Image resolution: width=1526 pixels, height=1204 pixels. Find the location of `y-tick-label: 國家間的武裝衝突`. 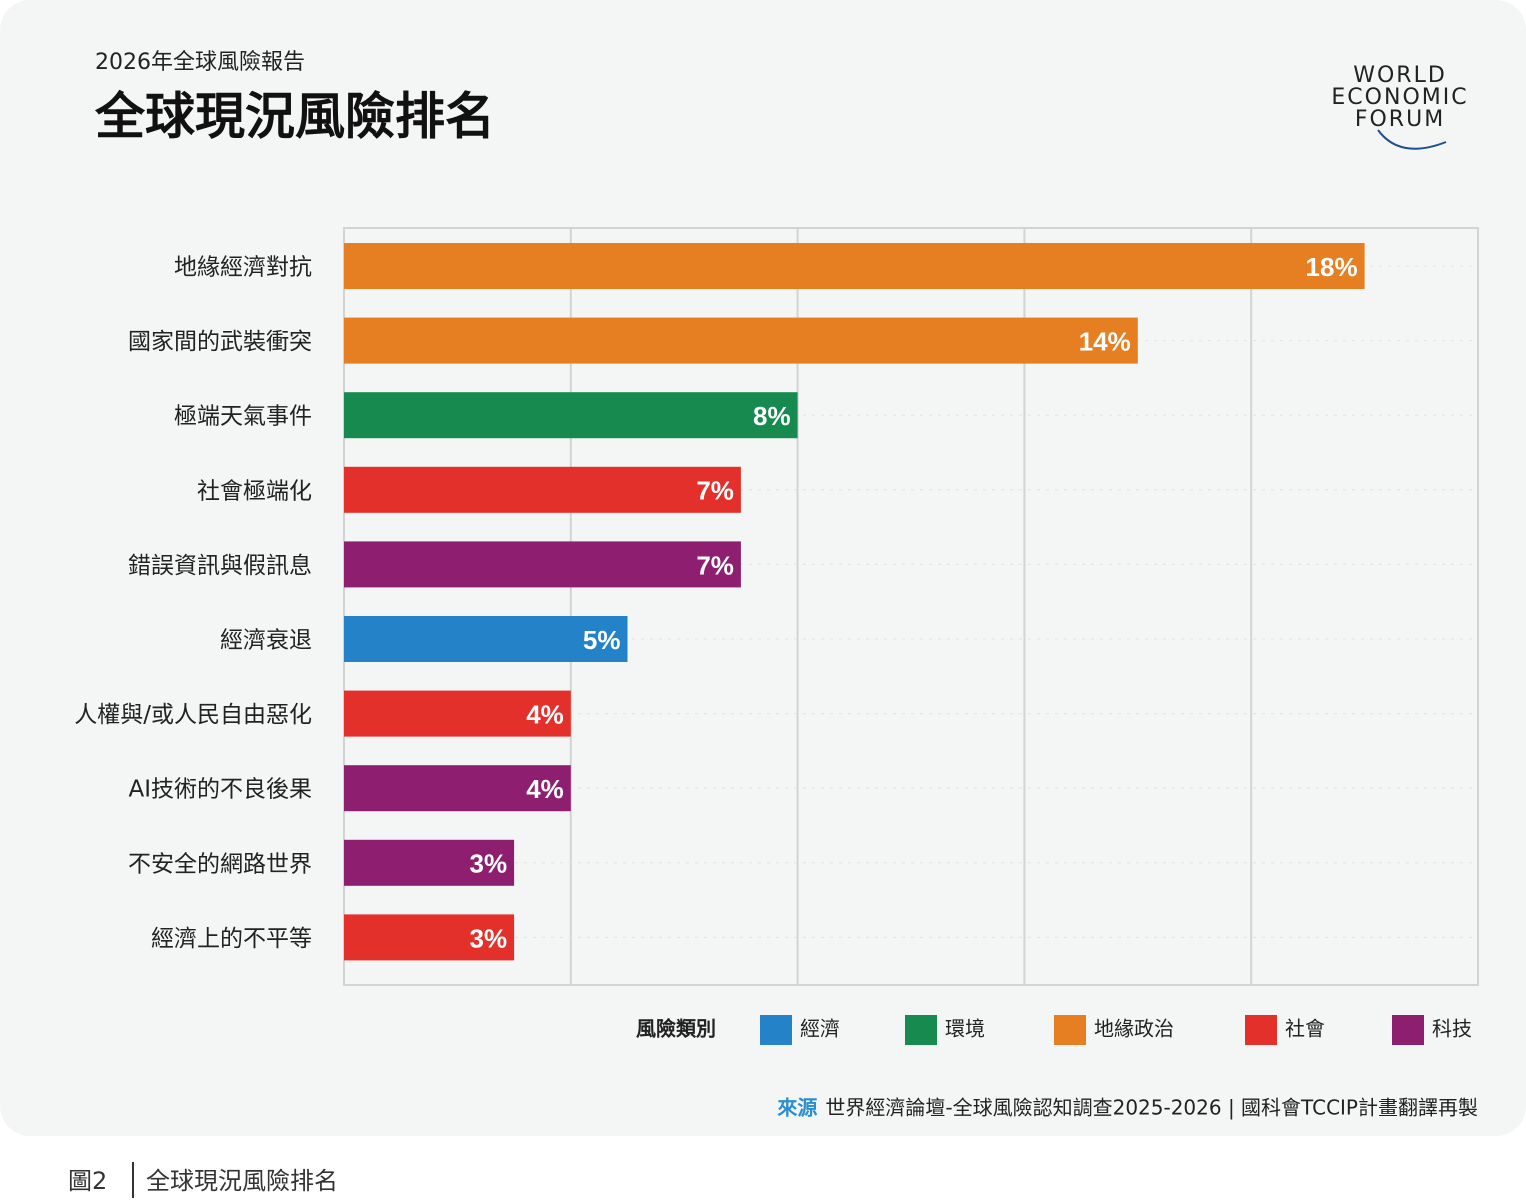

y-tick-label: 國家間的武裝衝突 is located at coordinates (220, 342).